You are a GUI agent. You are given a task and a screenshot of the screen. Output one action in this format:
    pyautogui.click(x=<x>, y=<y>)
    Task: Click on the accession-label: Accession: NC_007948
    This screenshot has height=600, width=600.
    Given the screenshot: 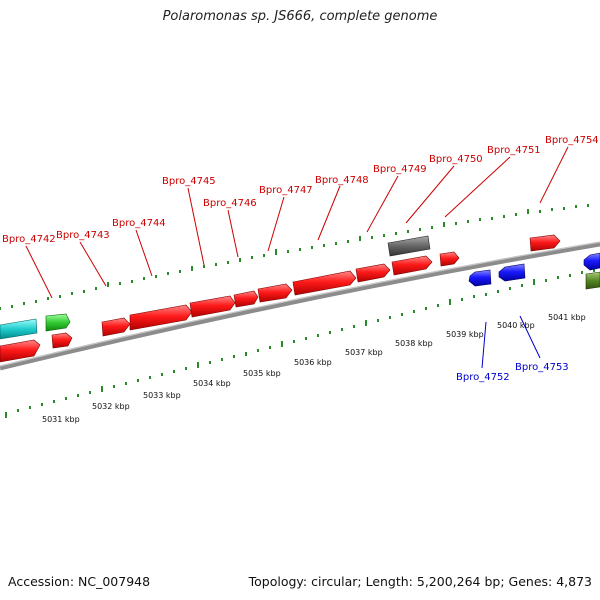 What is the action you would take?
    pyautogui.click(x=79, y=581)
    